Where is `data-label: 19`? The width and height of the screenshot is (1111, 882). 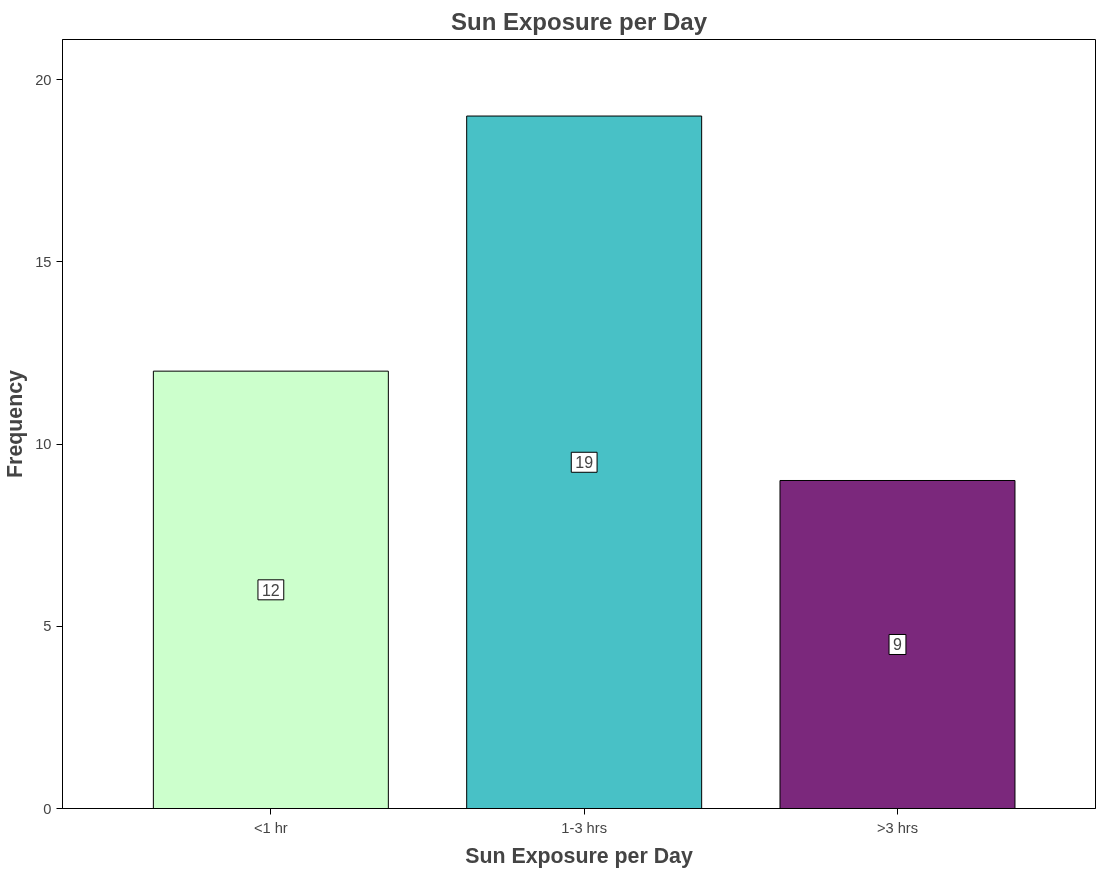
data-label: 19 is located at coordinates (584, 463).